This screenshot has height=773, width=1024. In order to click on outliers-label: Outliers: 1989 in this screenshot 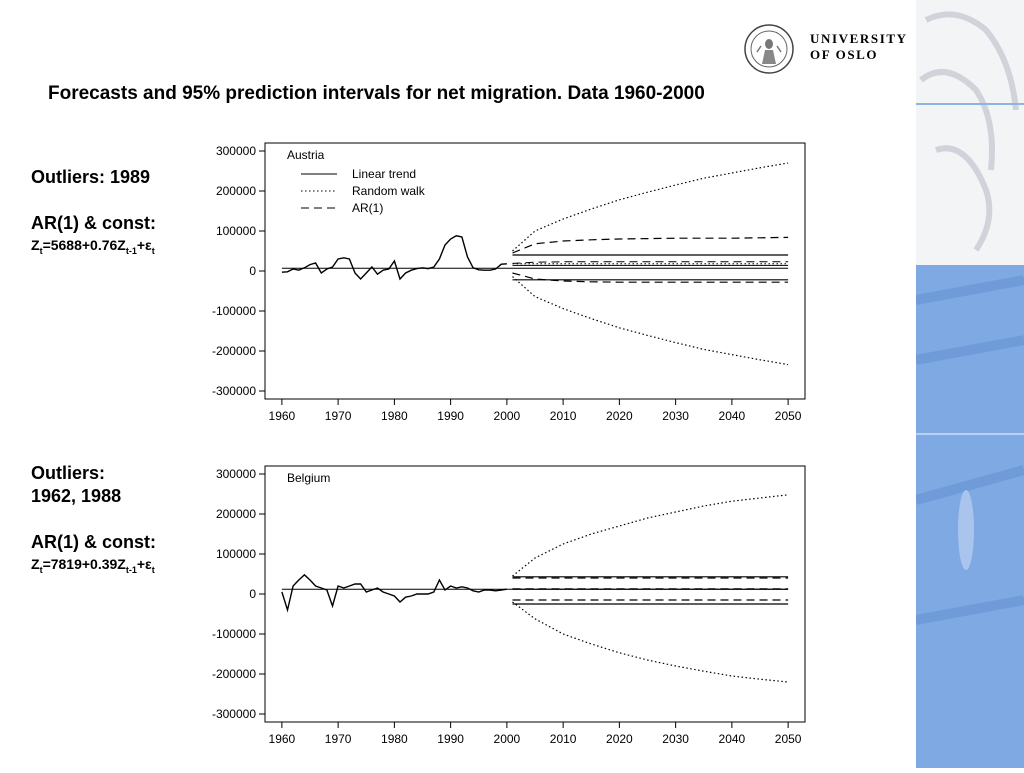, I will do `click(91, 177)`.